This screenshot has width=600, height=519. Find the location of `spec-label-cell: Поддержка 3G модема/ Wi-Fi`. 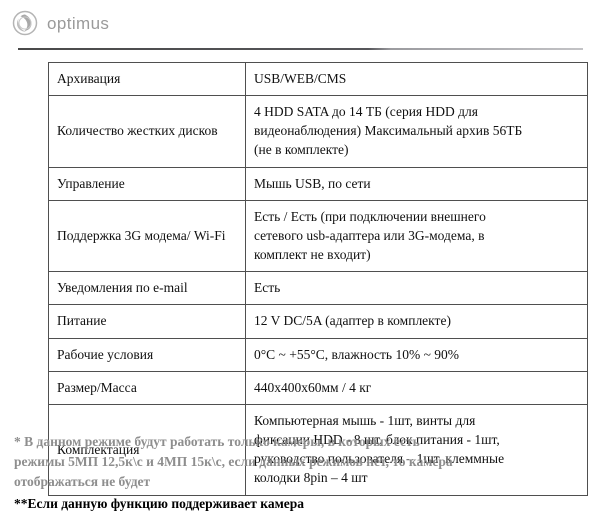

spec-label-cell: Поддержка 3G модема/ Wi-Fi is located at coordinates (147, 236).